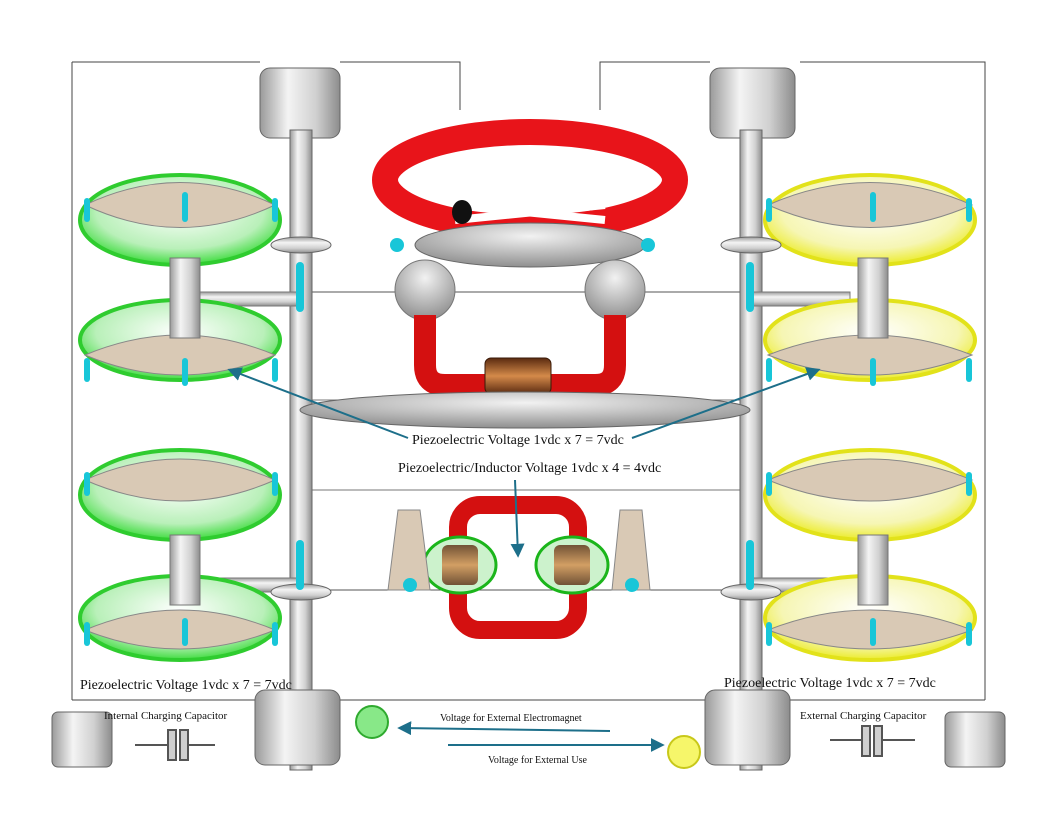  I want to click on arrow-right-piezo, so click(726, 403).